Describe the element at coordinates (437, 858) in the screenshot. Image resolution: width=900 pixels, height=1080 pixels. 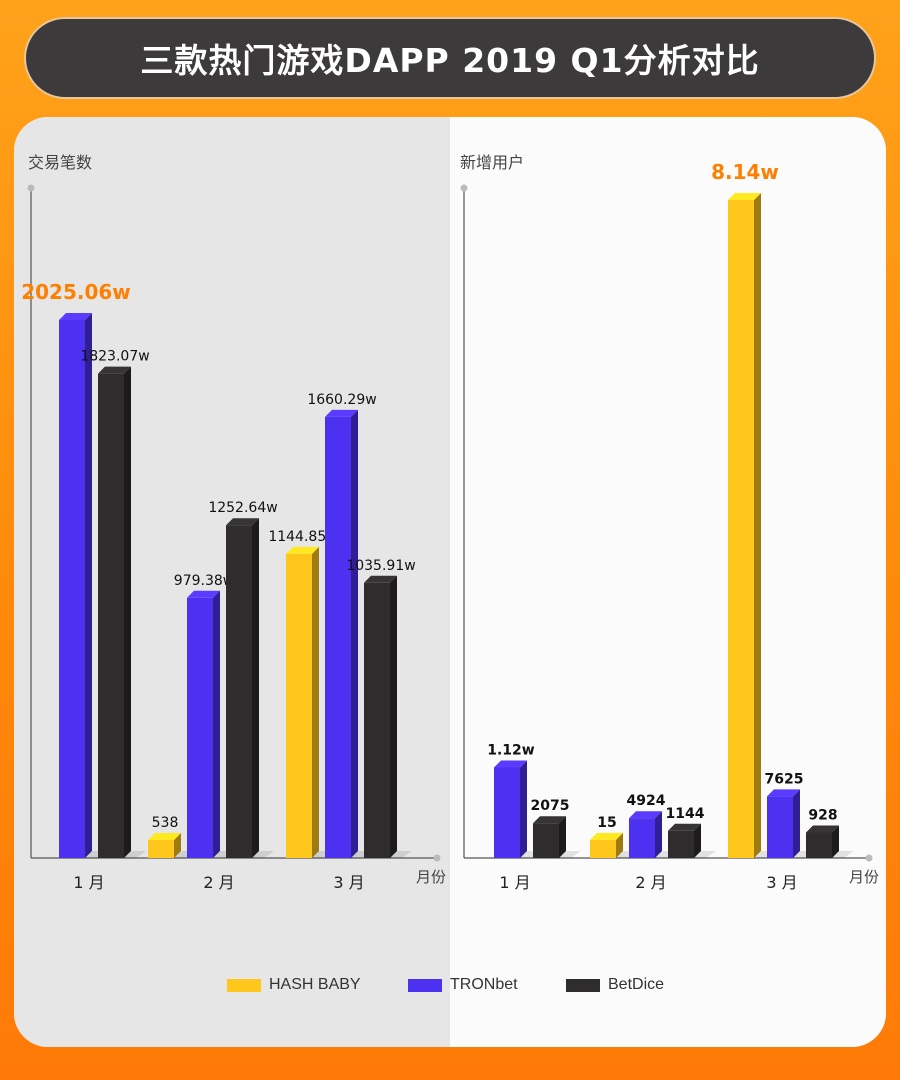
I see `transactions-x-axis-dot` at that location.